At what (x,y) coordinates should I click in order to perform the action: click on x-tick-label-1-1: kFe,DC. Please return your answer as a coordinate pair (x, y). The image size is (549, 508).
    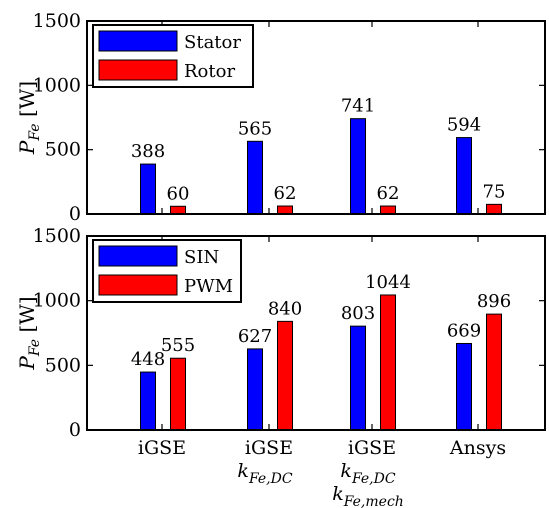
    Looking at the image, I should click on (264, 473).